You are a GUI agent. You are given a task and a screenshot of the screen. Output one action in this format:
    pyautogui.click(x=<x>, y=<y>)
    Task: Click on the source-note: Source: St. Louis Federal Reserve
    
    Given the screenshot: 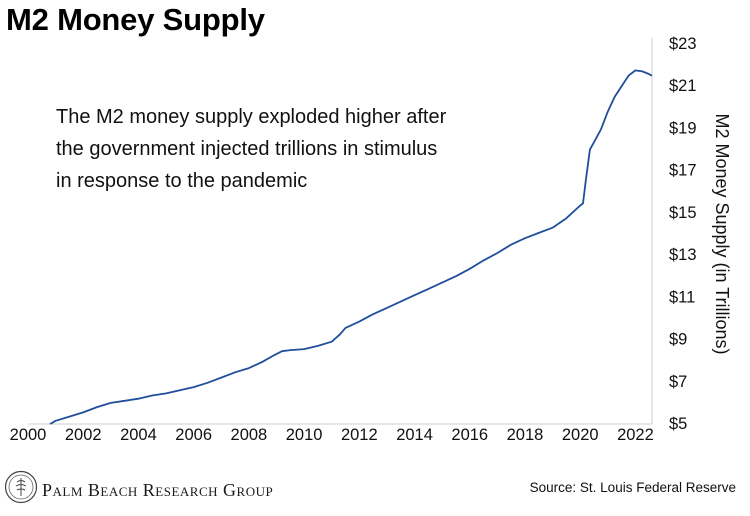 What is the action you would take?
    pyautogui.click(x=632, y=487)
    